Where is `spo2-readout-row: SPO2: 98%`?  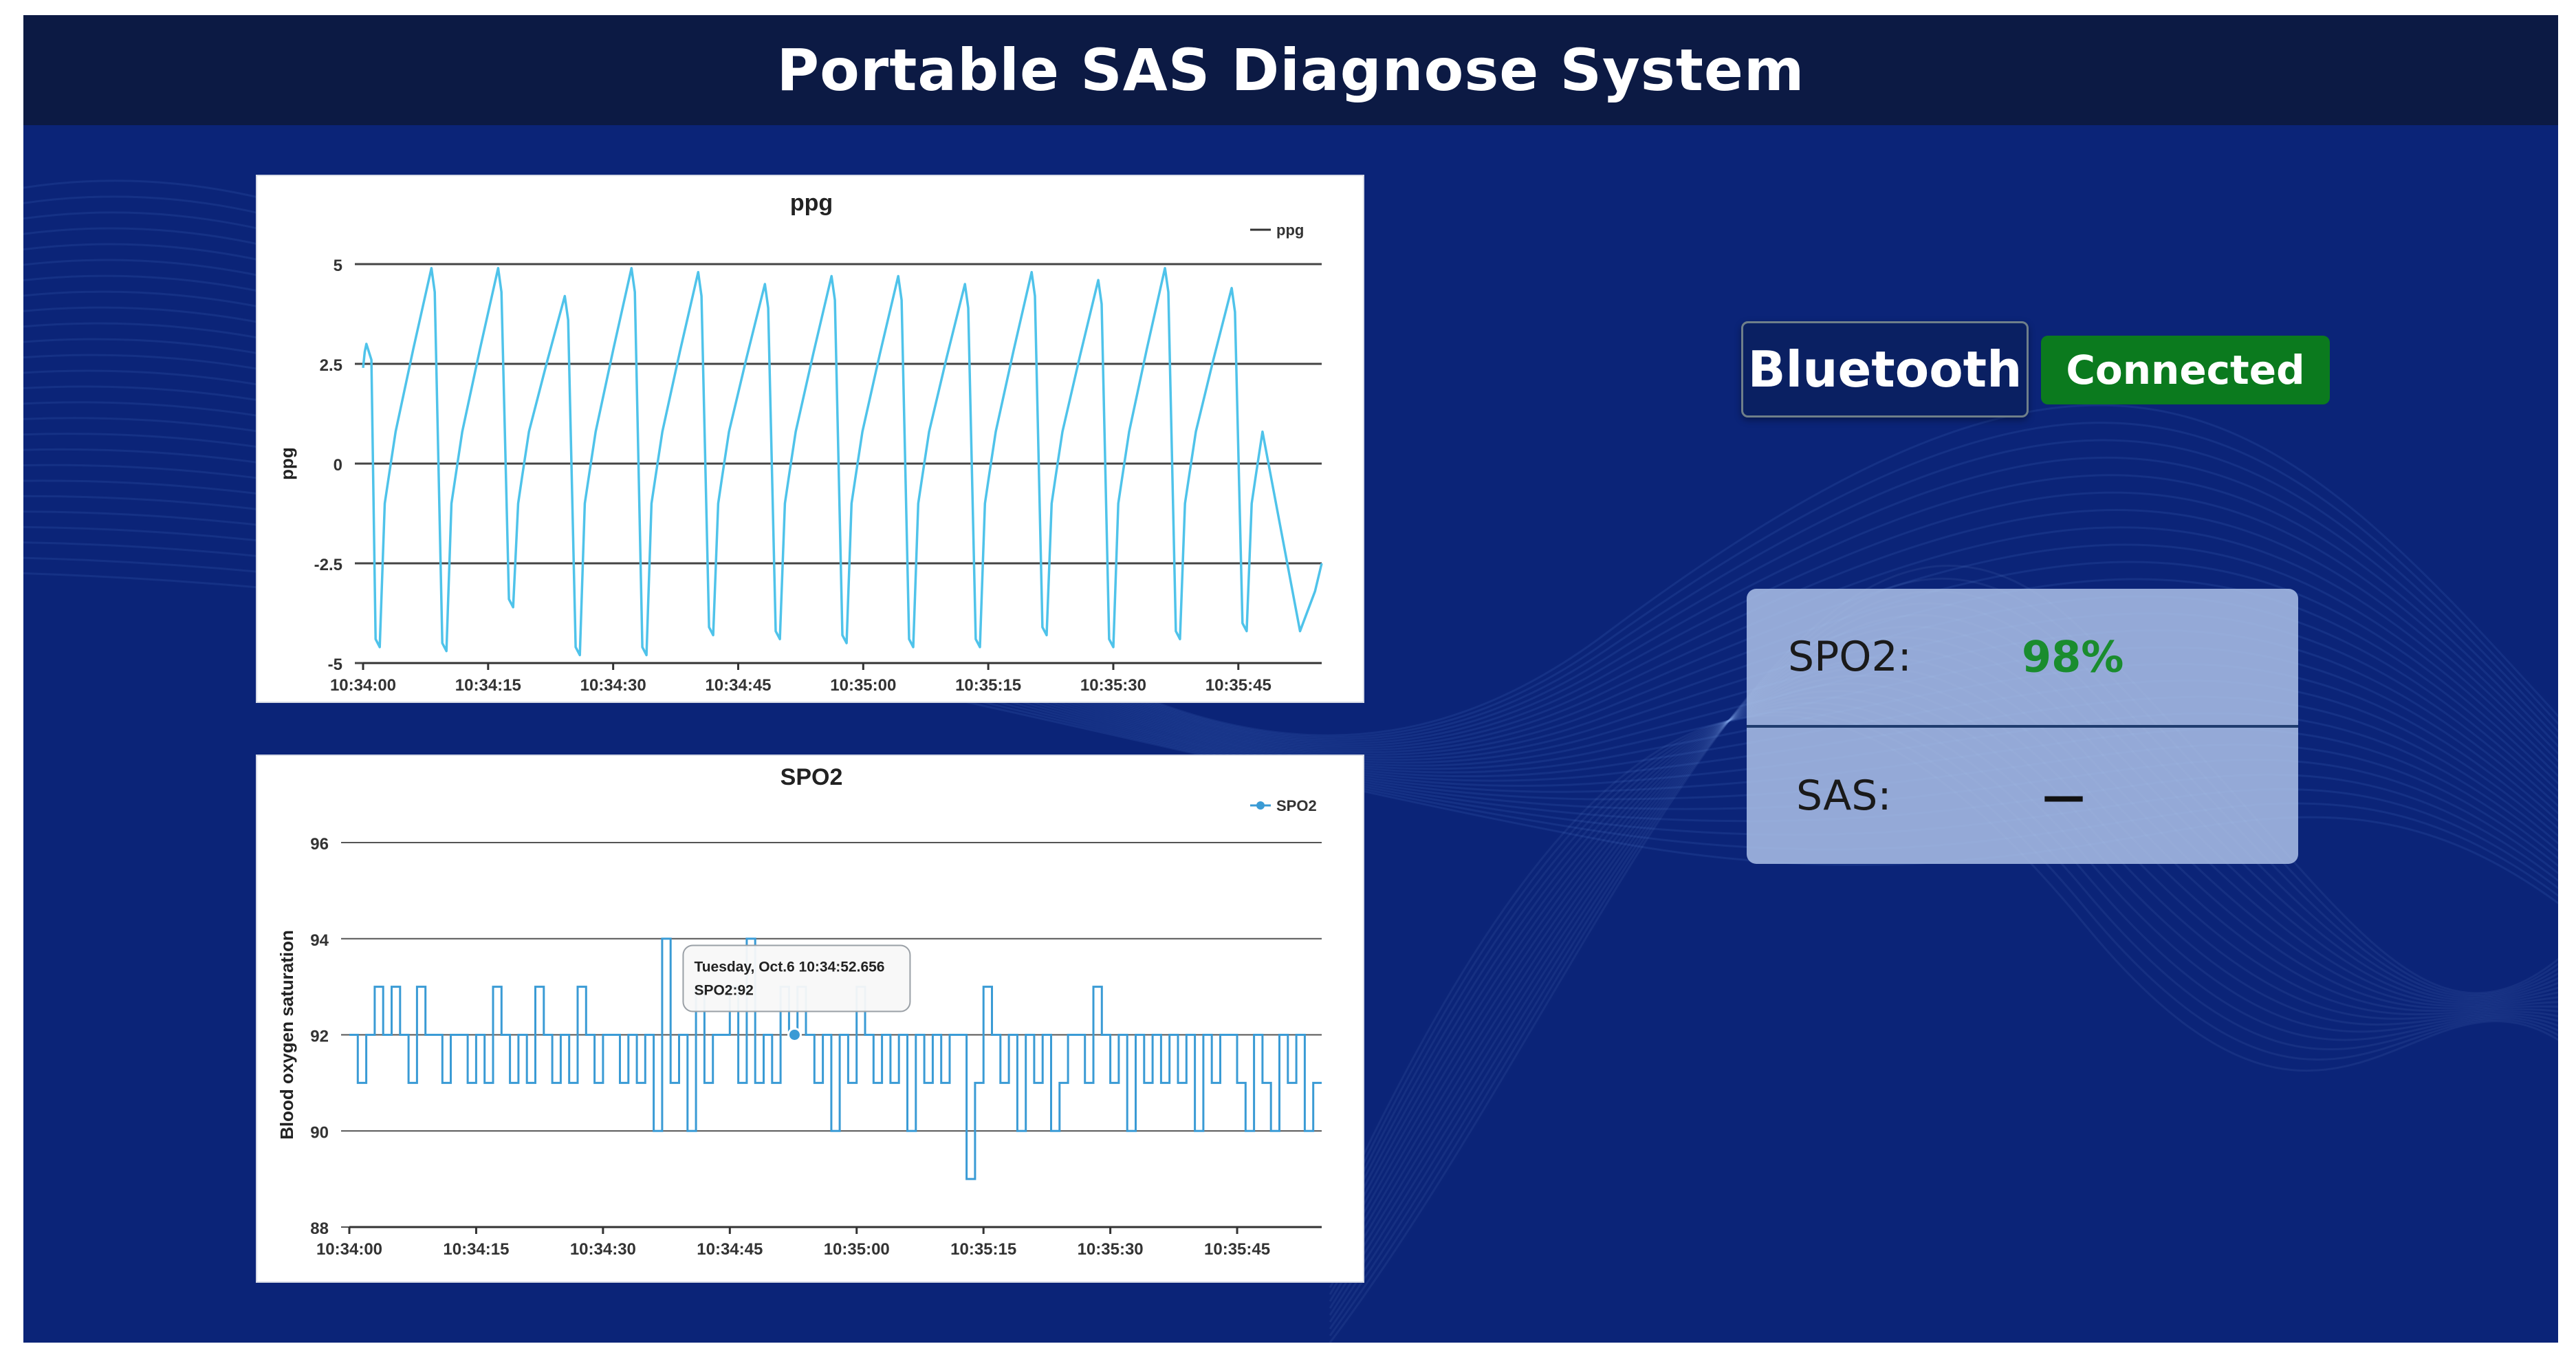
spo2-readout-row: SPO2: 98% is located at coordinates (2022, 658).